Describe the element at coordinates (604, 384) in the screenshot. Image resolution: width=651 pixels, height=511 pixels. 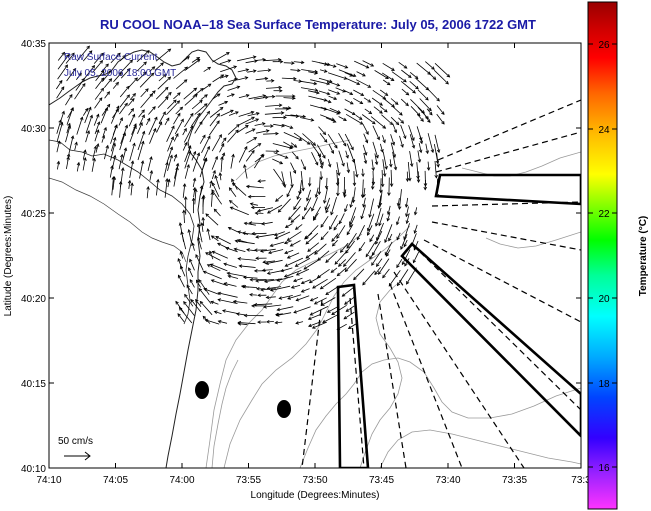
I see `colorbar-tick-label: 18` at that location.